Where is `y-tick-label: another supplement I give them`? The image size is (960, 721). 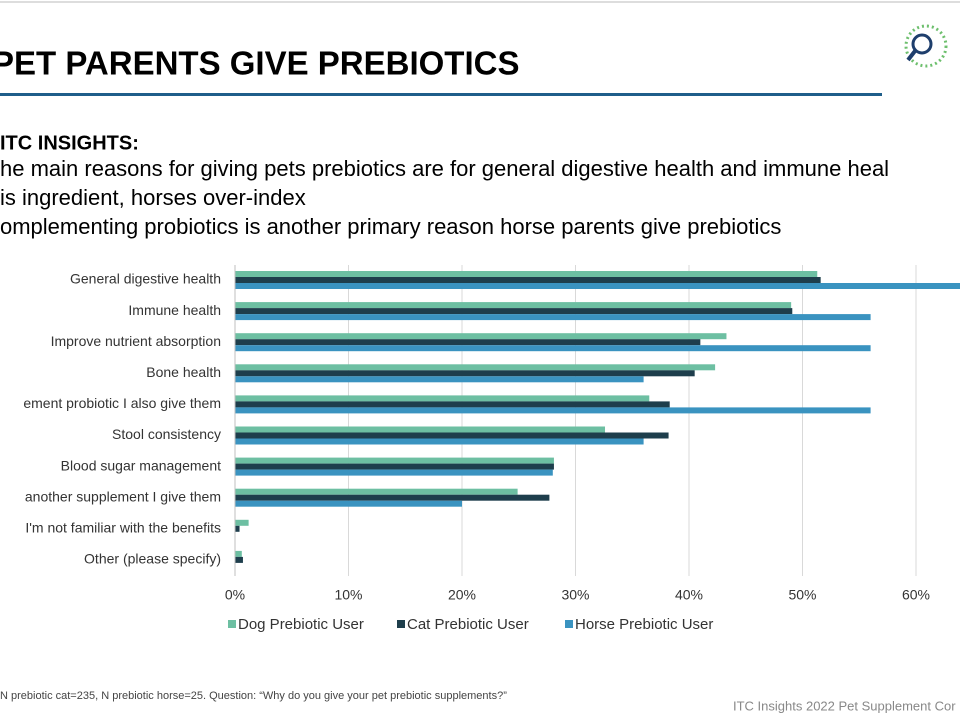
y-tick-label: another supplement I give them is located at coordinates (123, 496).